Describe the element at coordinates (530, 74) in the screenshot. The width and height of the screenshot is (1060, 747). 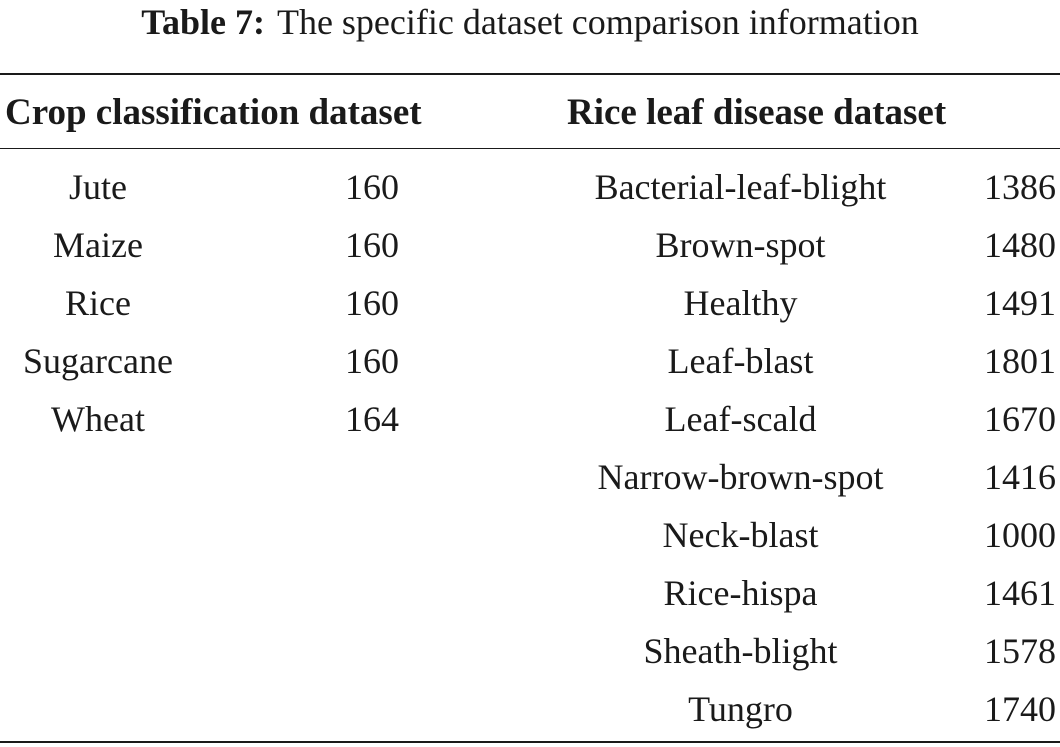
I see `table-top-rule` at that location.